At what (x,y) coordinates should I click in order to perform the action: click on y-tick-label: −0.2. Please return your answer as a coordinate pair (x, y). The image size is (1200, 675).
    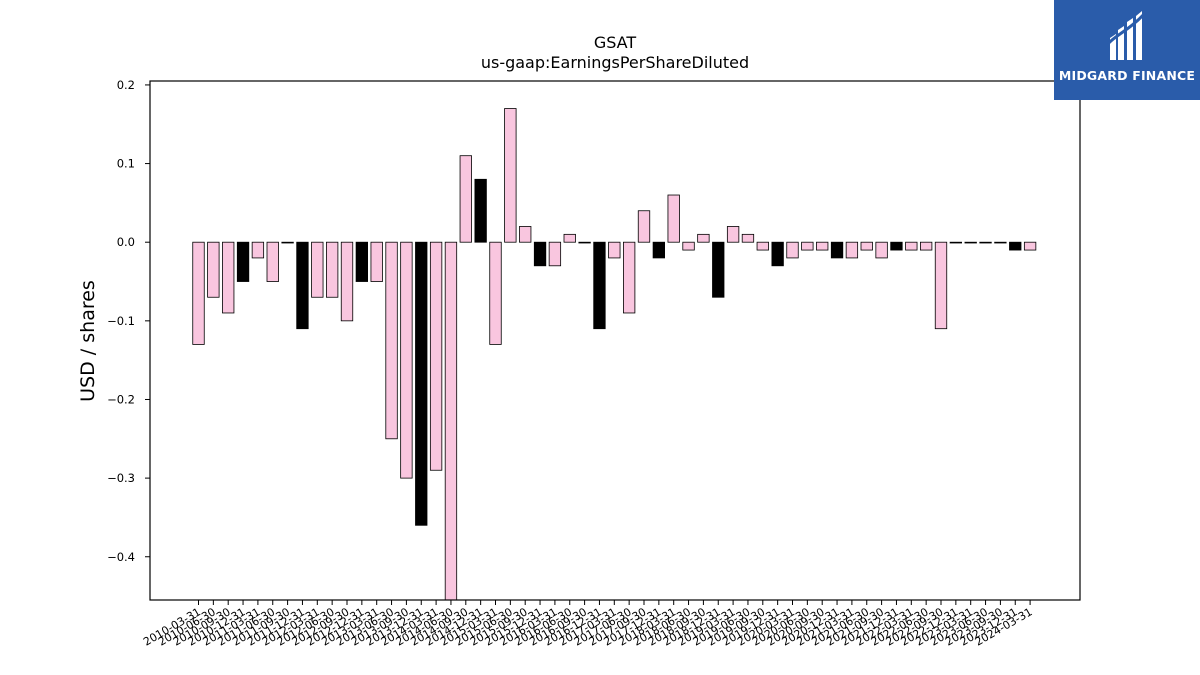
    Looking at the image, I should click on (121, 399).